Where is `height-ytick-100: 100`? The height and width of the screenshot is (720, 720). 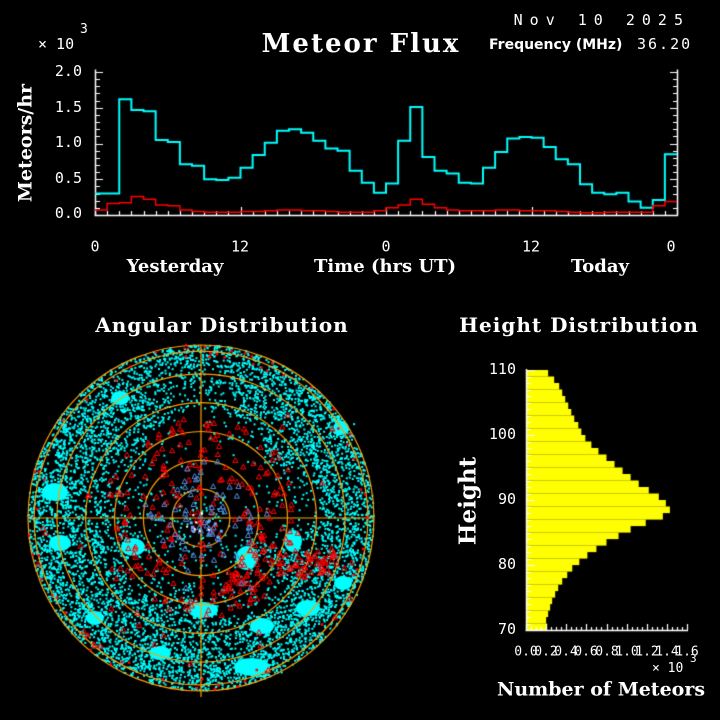
height-ytick-100: 100 is located at coordinates (502, 434).